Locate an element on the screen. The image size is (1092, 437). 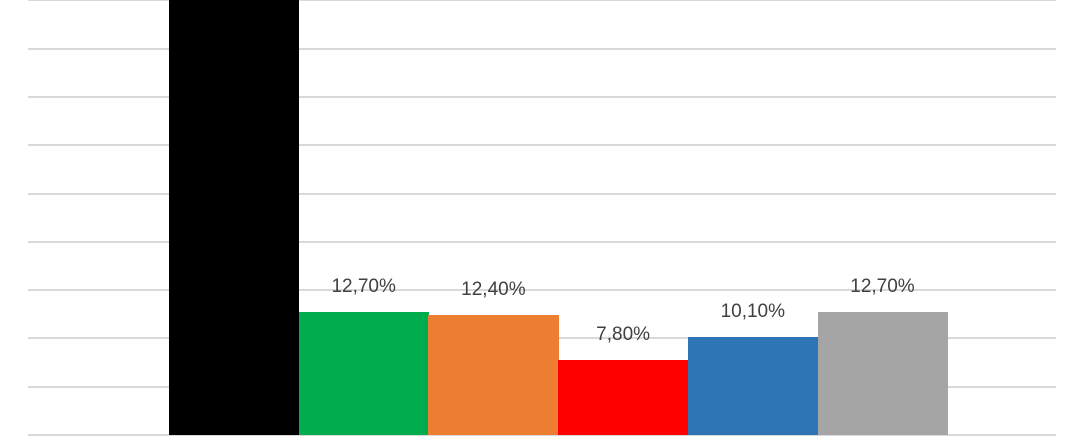
data-label: 12,40% is located at coordinates (493, 290).